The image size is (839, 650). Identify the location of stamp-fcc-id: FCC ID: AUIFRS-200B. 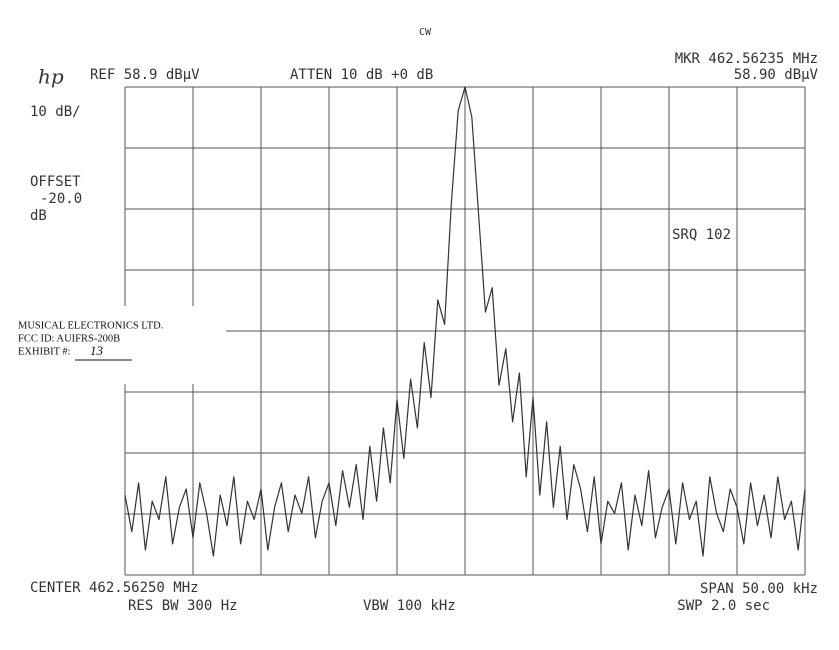
(69, 338).